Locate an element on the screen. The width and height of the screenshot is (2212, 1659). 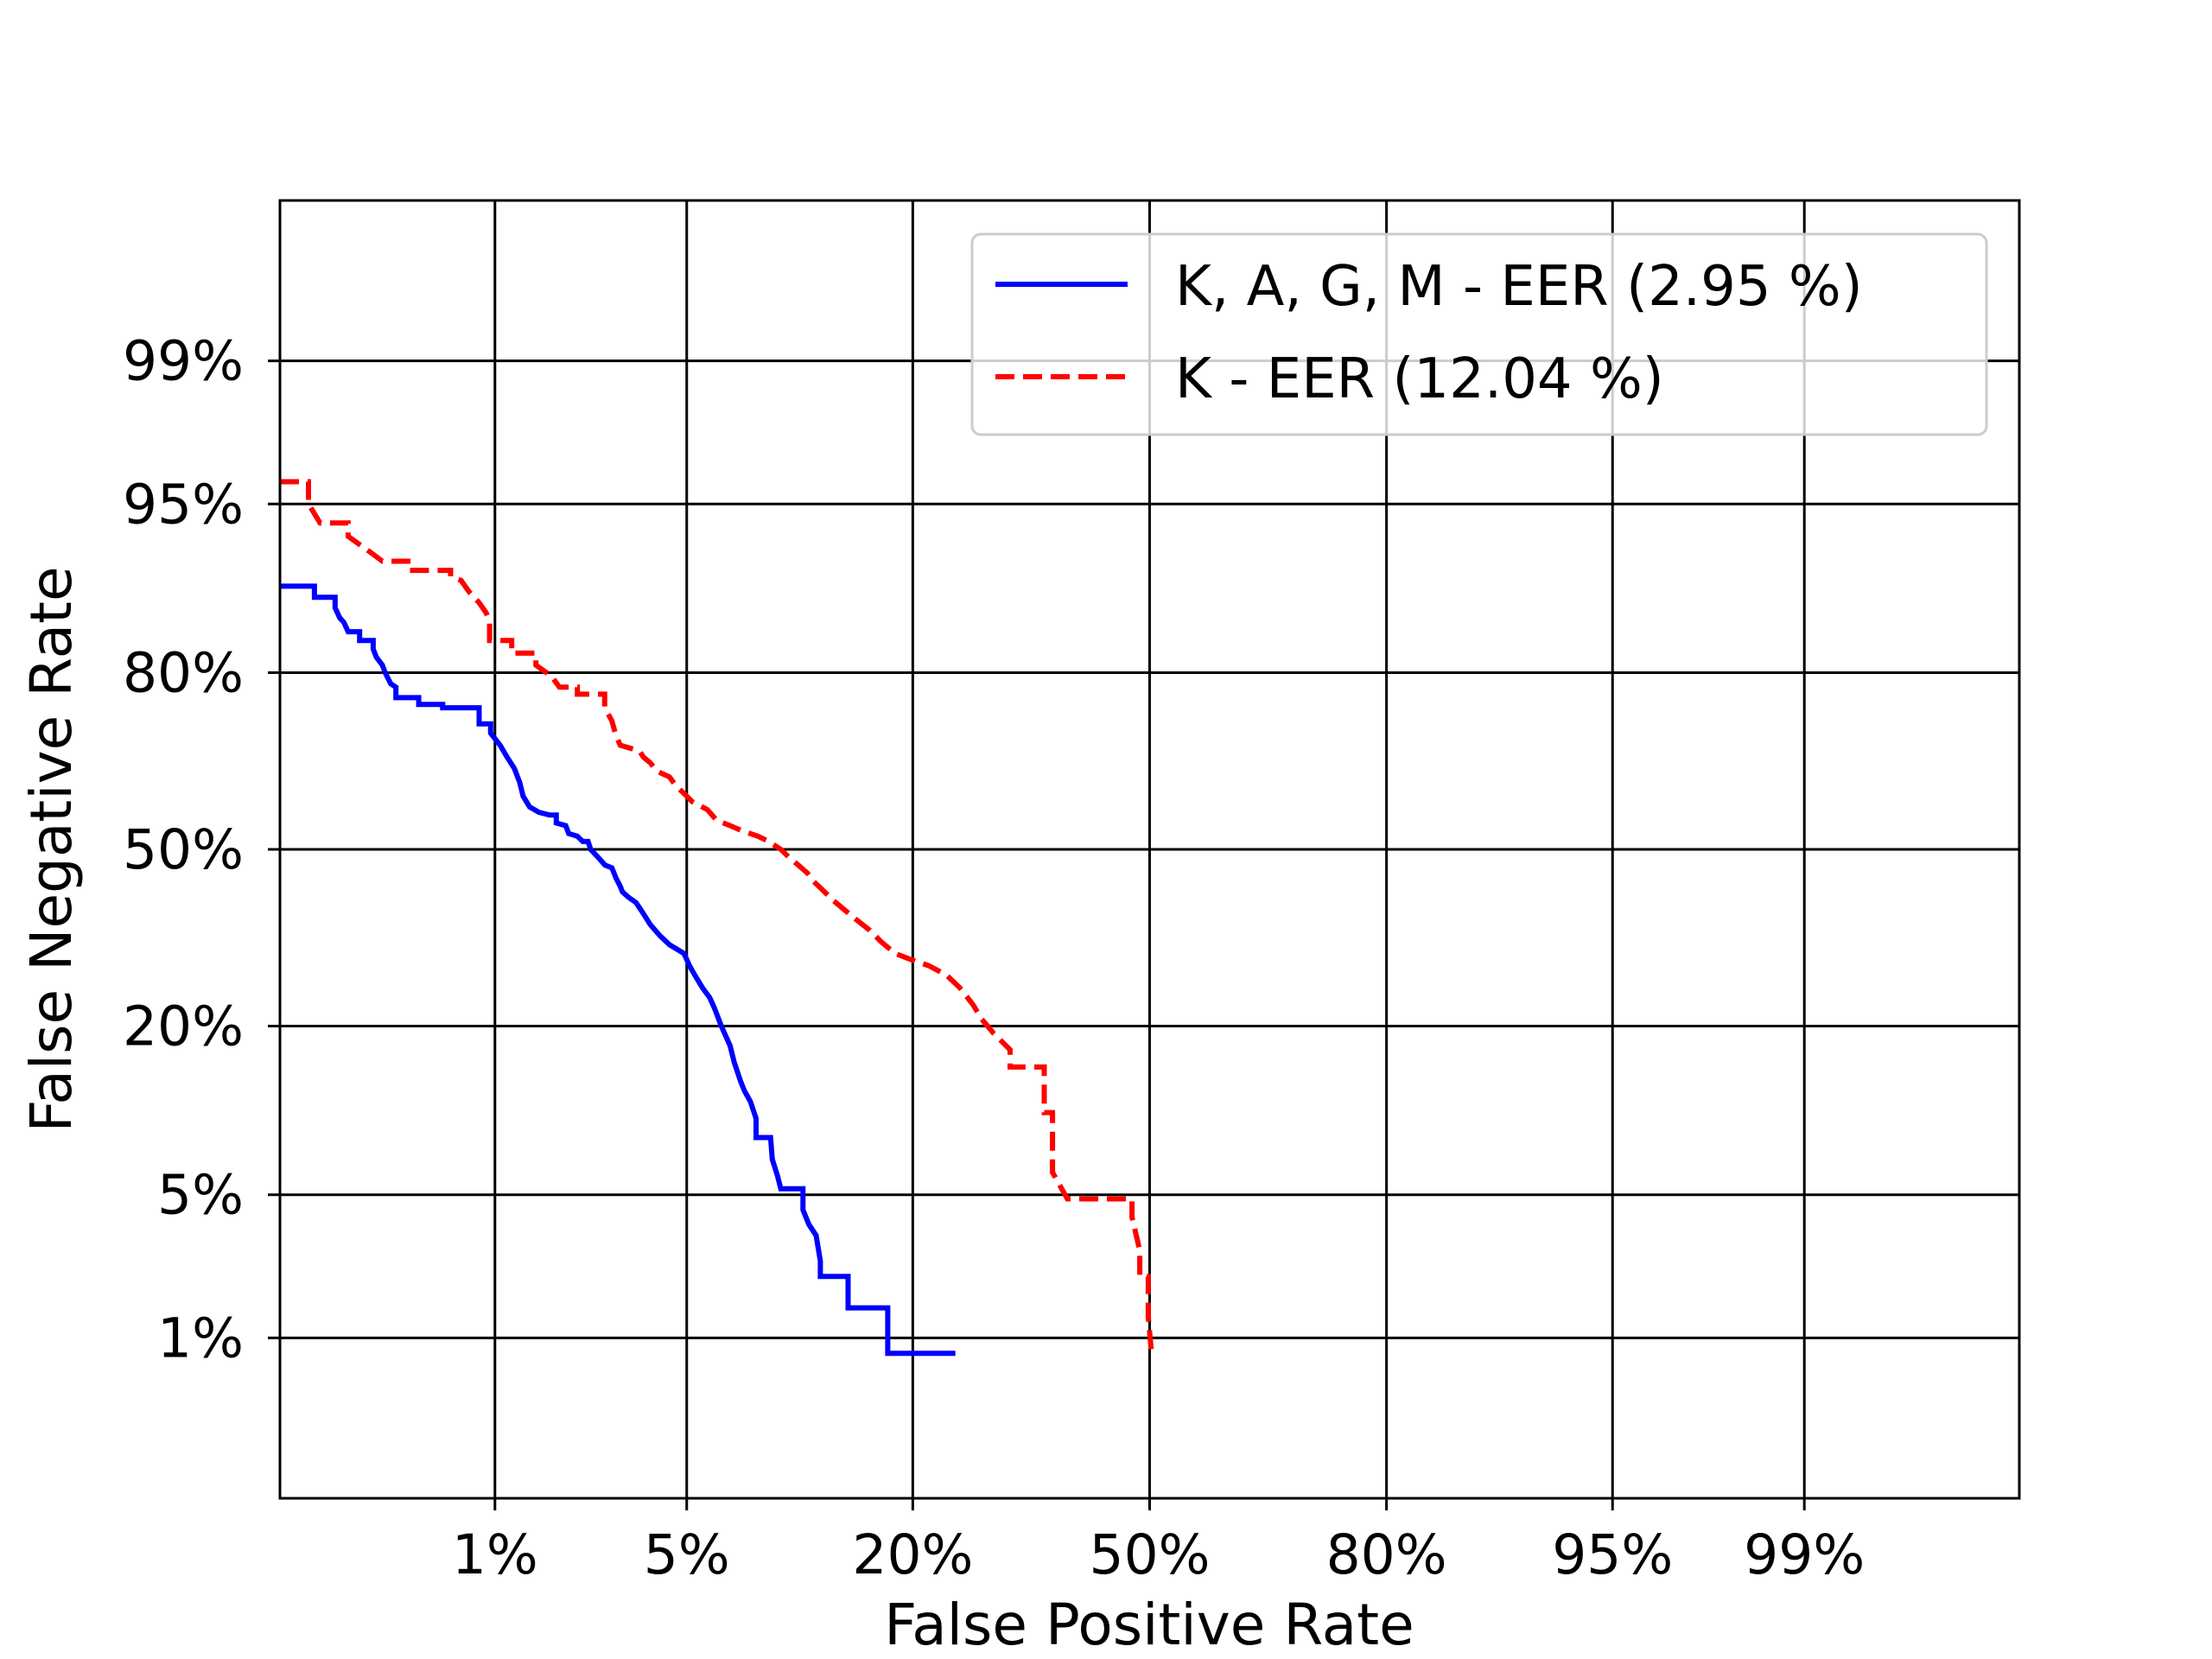
x-tick-label: 5% is located at coordinates (687, 1554).